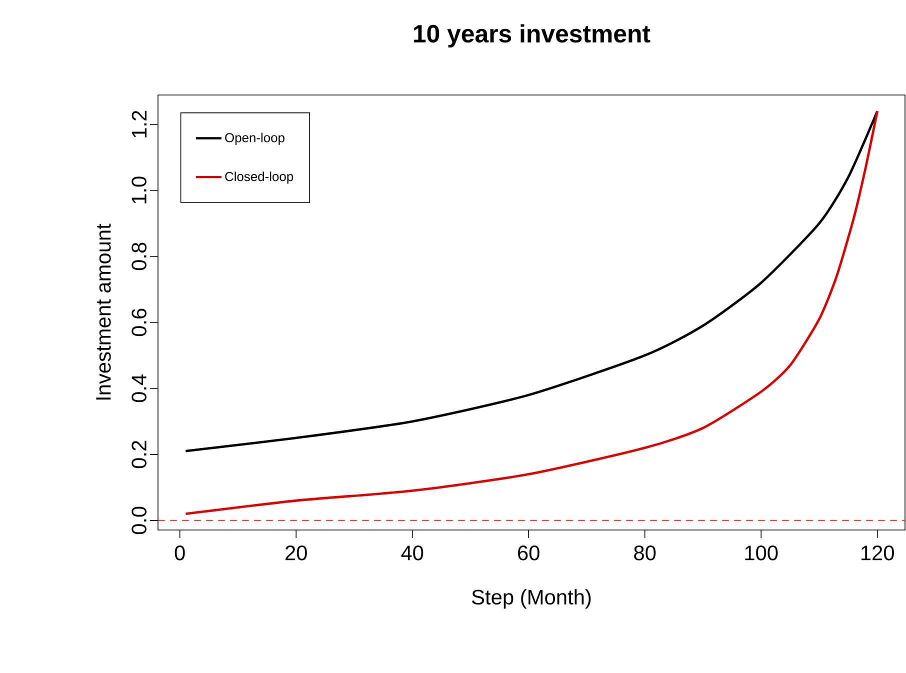  What do you see at coordinates (761, 553) in the screenshot?
I see `x-tick-label: 100` at bounding box center [761, 553].